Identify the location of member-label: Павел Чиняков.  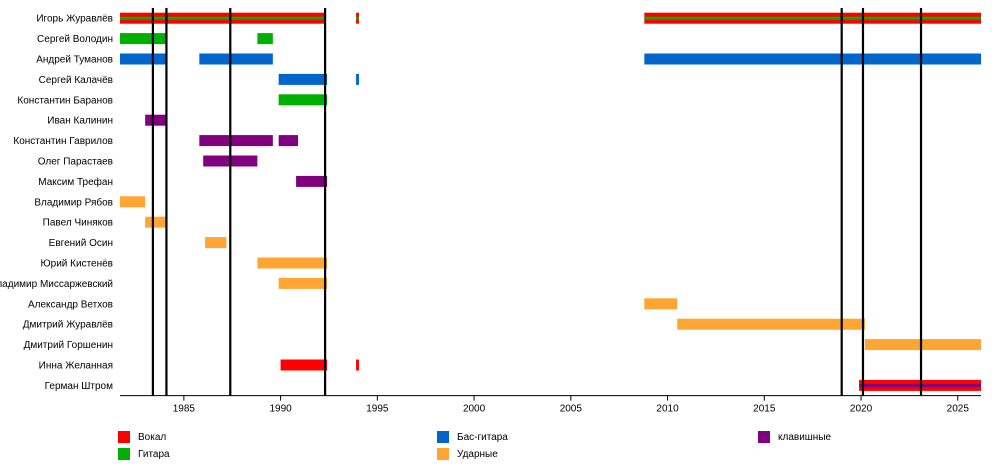
(78, 223).